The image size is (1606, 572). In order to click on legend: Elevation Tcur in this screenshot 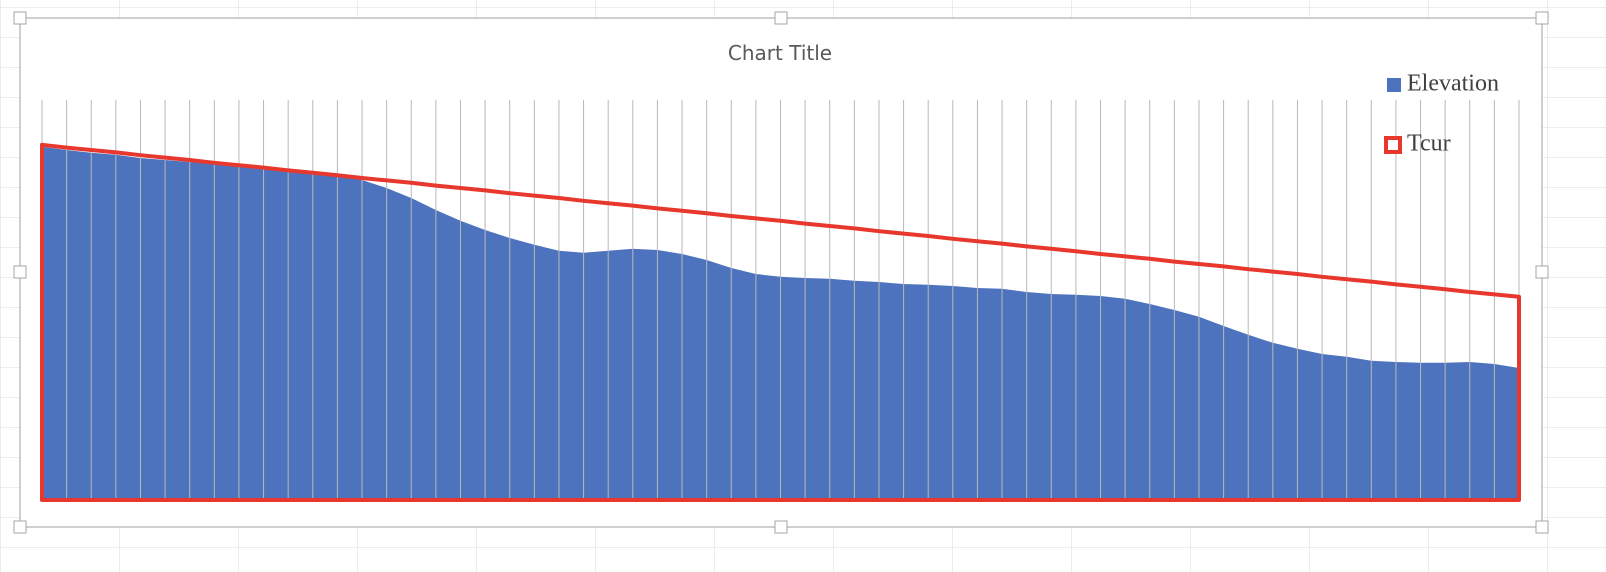, I will do `click(1441, 114)`.